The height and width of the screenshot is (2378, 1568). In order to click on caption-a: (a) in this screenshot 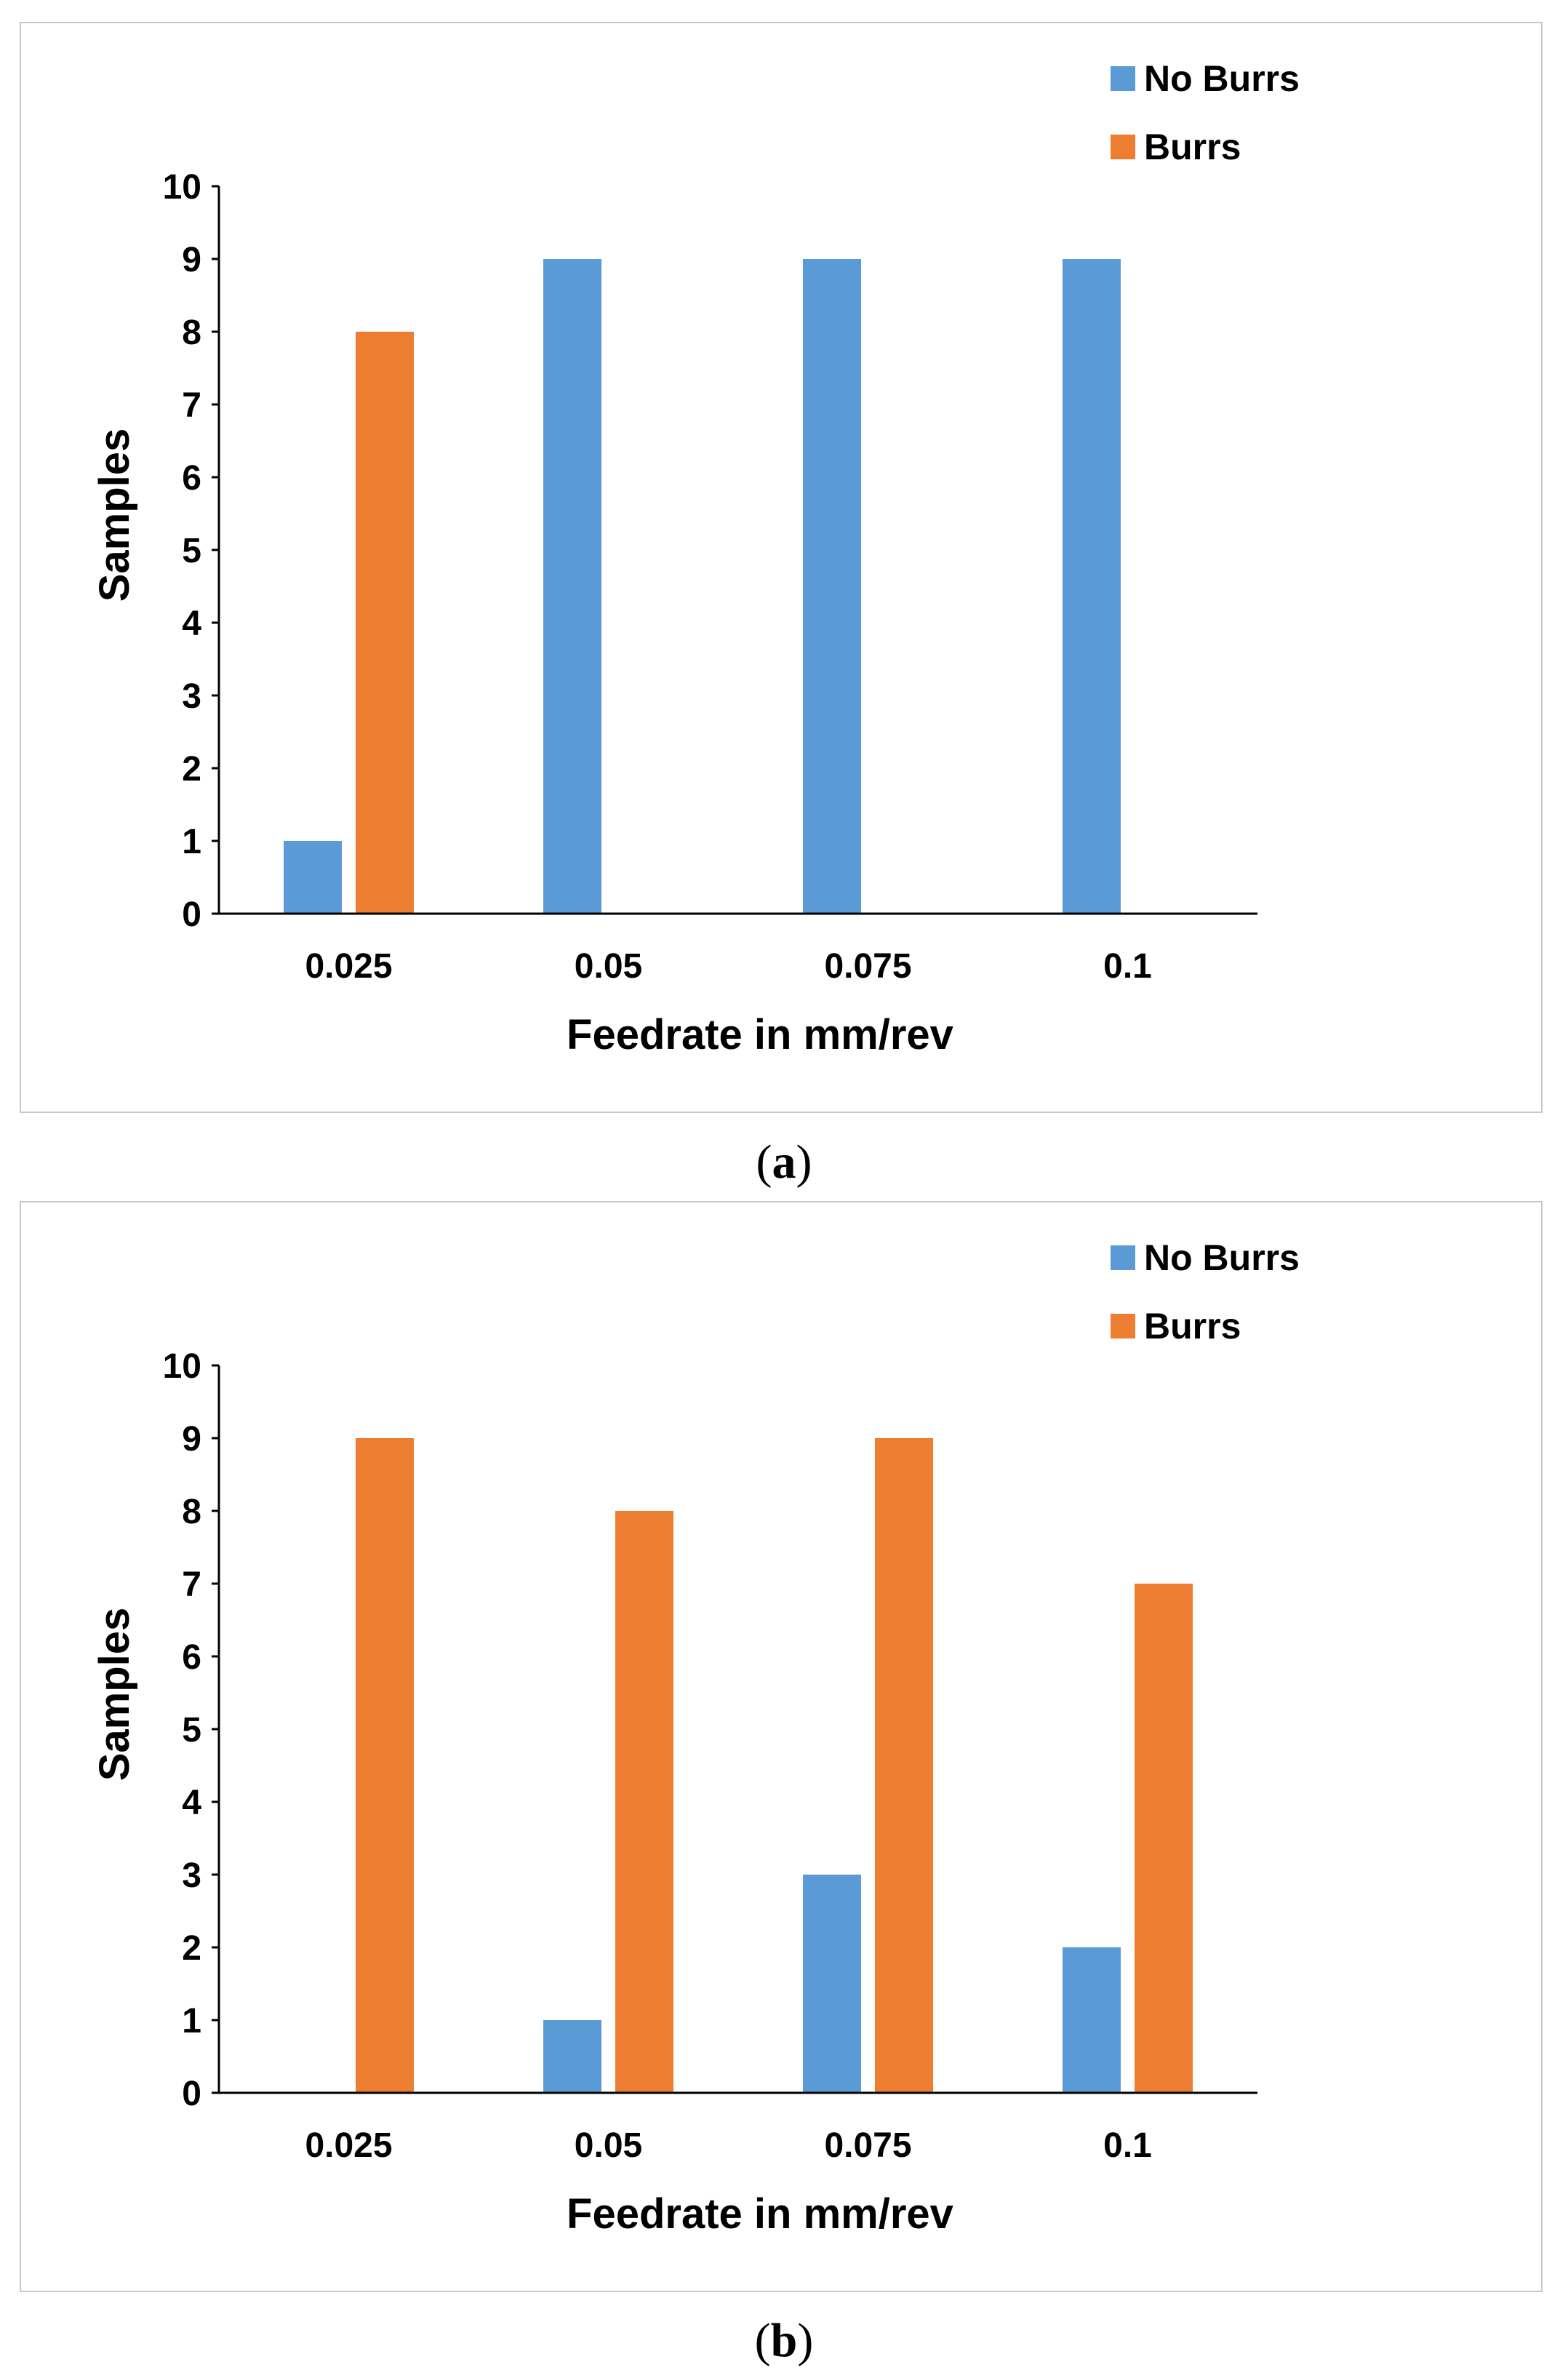, I will do `click(784, 1162)`.